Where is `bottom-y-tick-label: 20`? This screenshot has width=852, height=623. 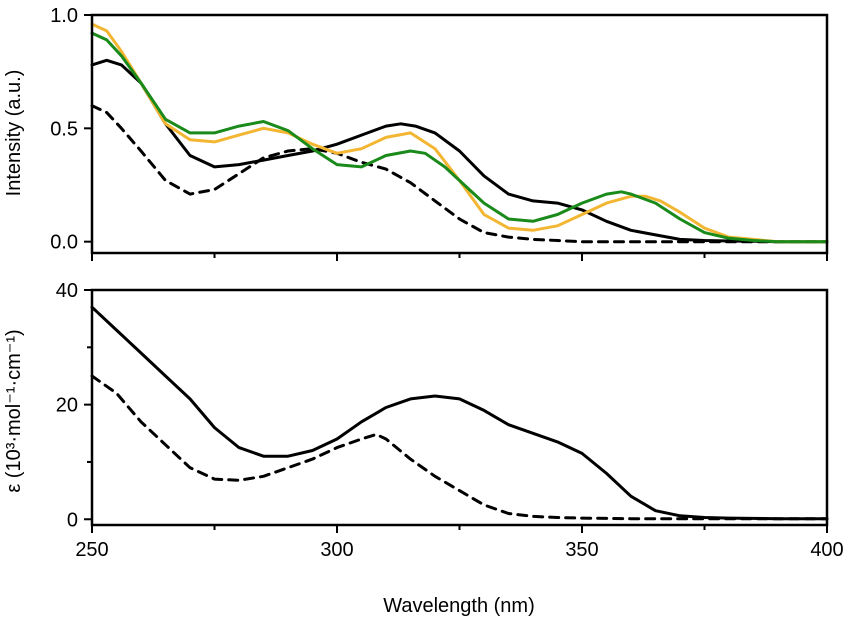
bottom-y-tick-label: 20 is located at coordinates (67, 406).